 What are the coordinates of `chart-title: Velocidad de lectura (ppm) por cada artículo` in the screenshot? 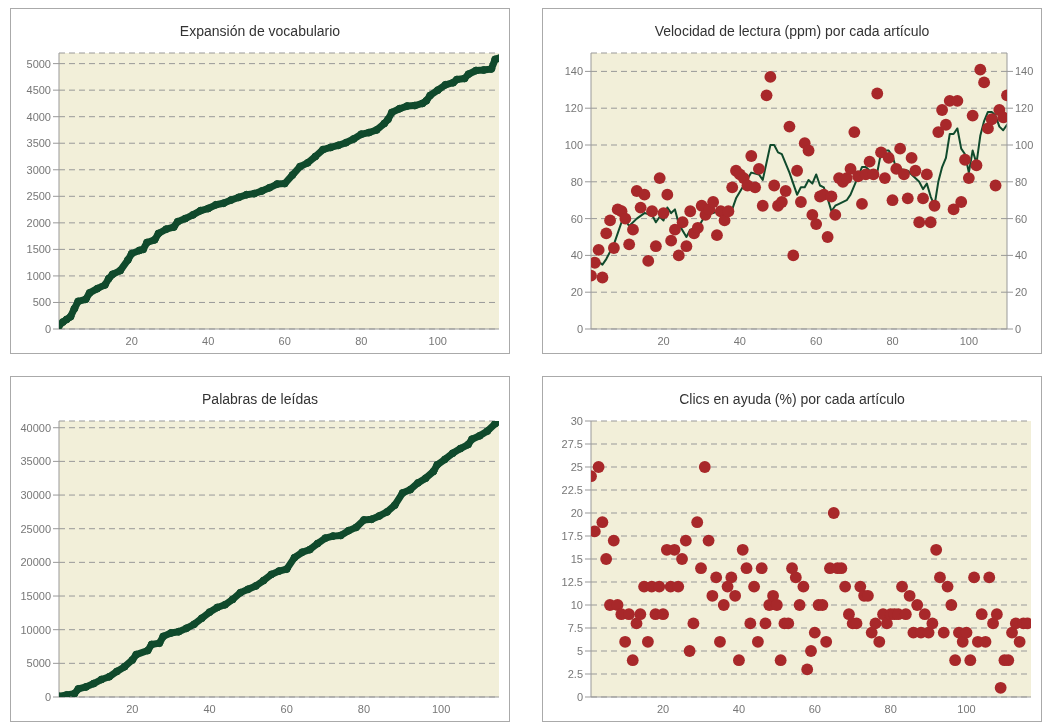 It's located at (792, 31).